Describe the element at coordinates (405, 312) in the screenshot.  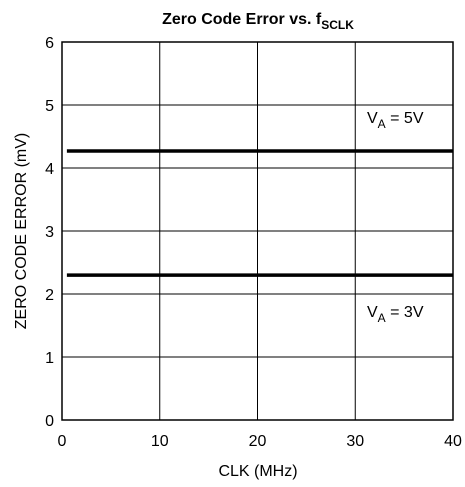
I see `label-rest: = 3V` at that location.